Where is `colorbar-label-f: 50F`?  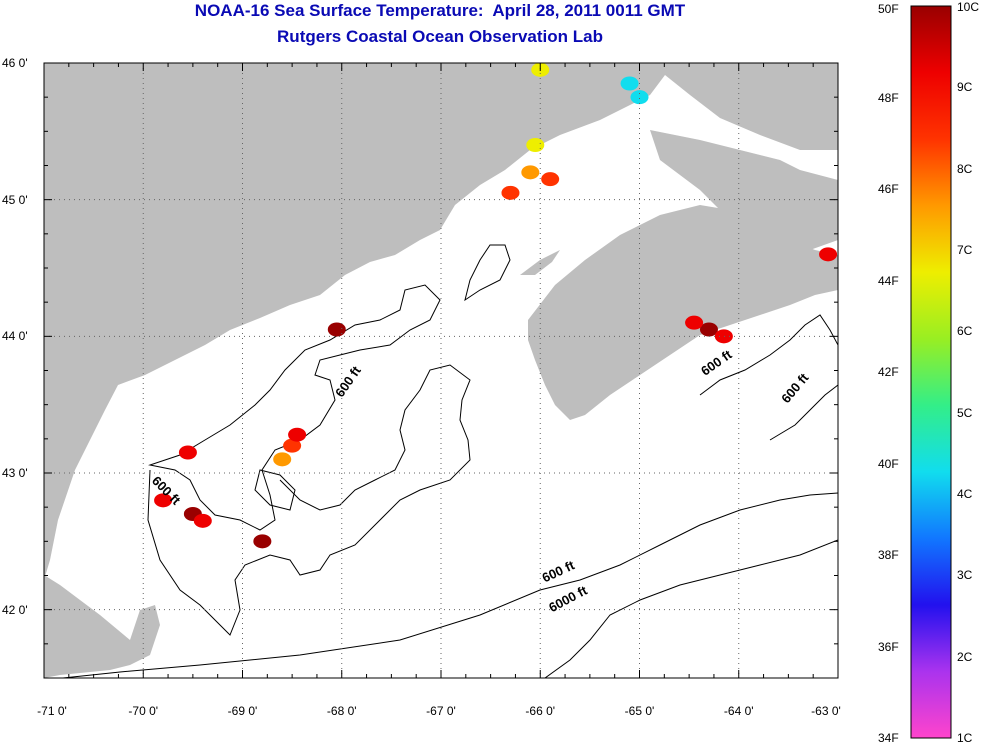 colorbar-label-f: 50F is located at coordinates (888, 9).